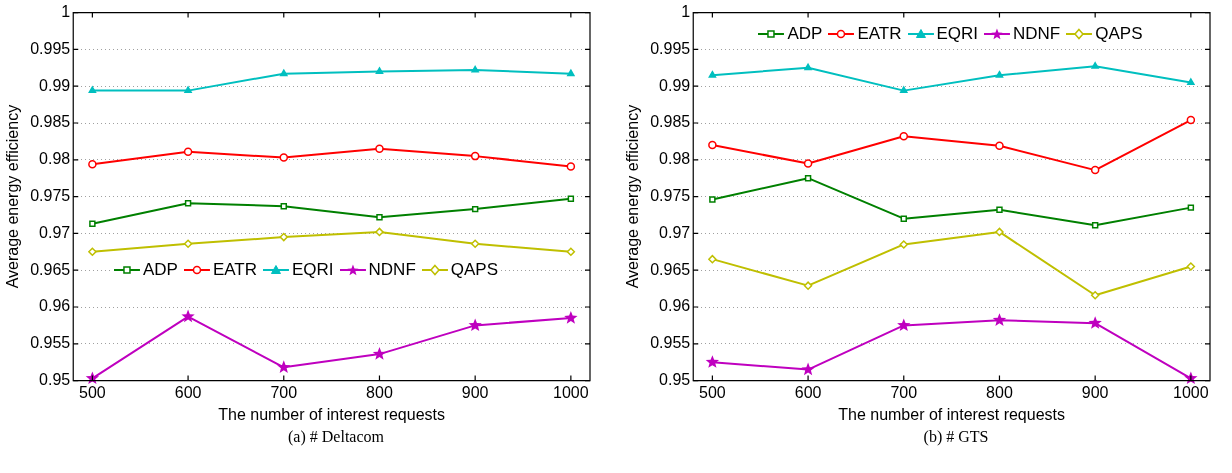  What do you see at coordinates (956, 437) in the screenshot?
I see `text: (b) # GTS` at bounding box center [956, 437].